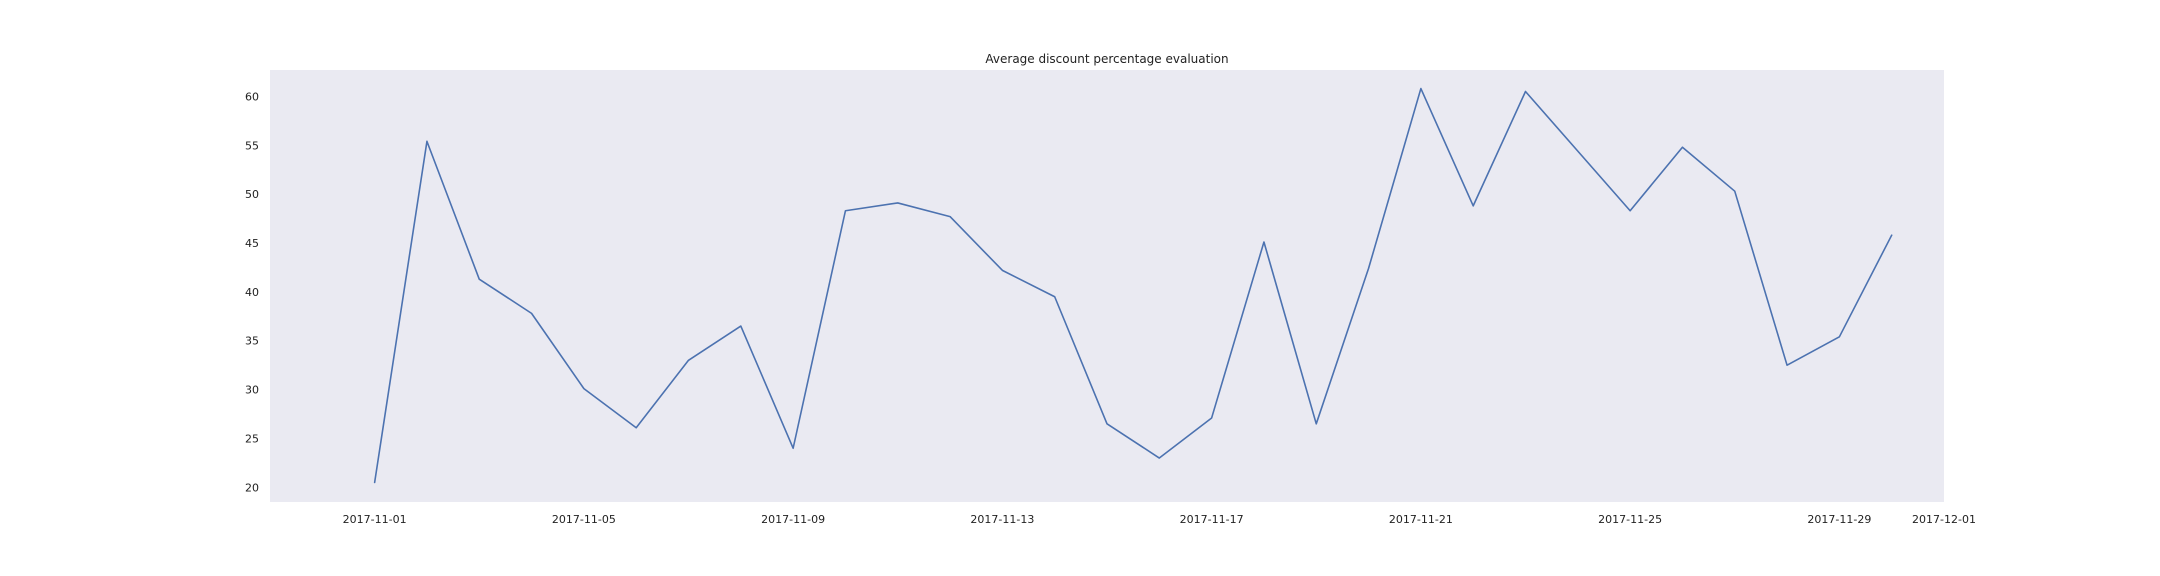  I want to click on y-tick-label-55: 55, so click(252, 145).